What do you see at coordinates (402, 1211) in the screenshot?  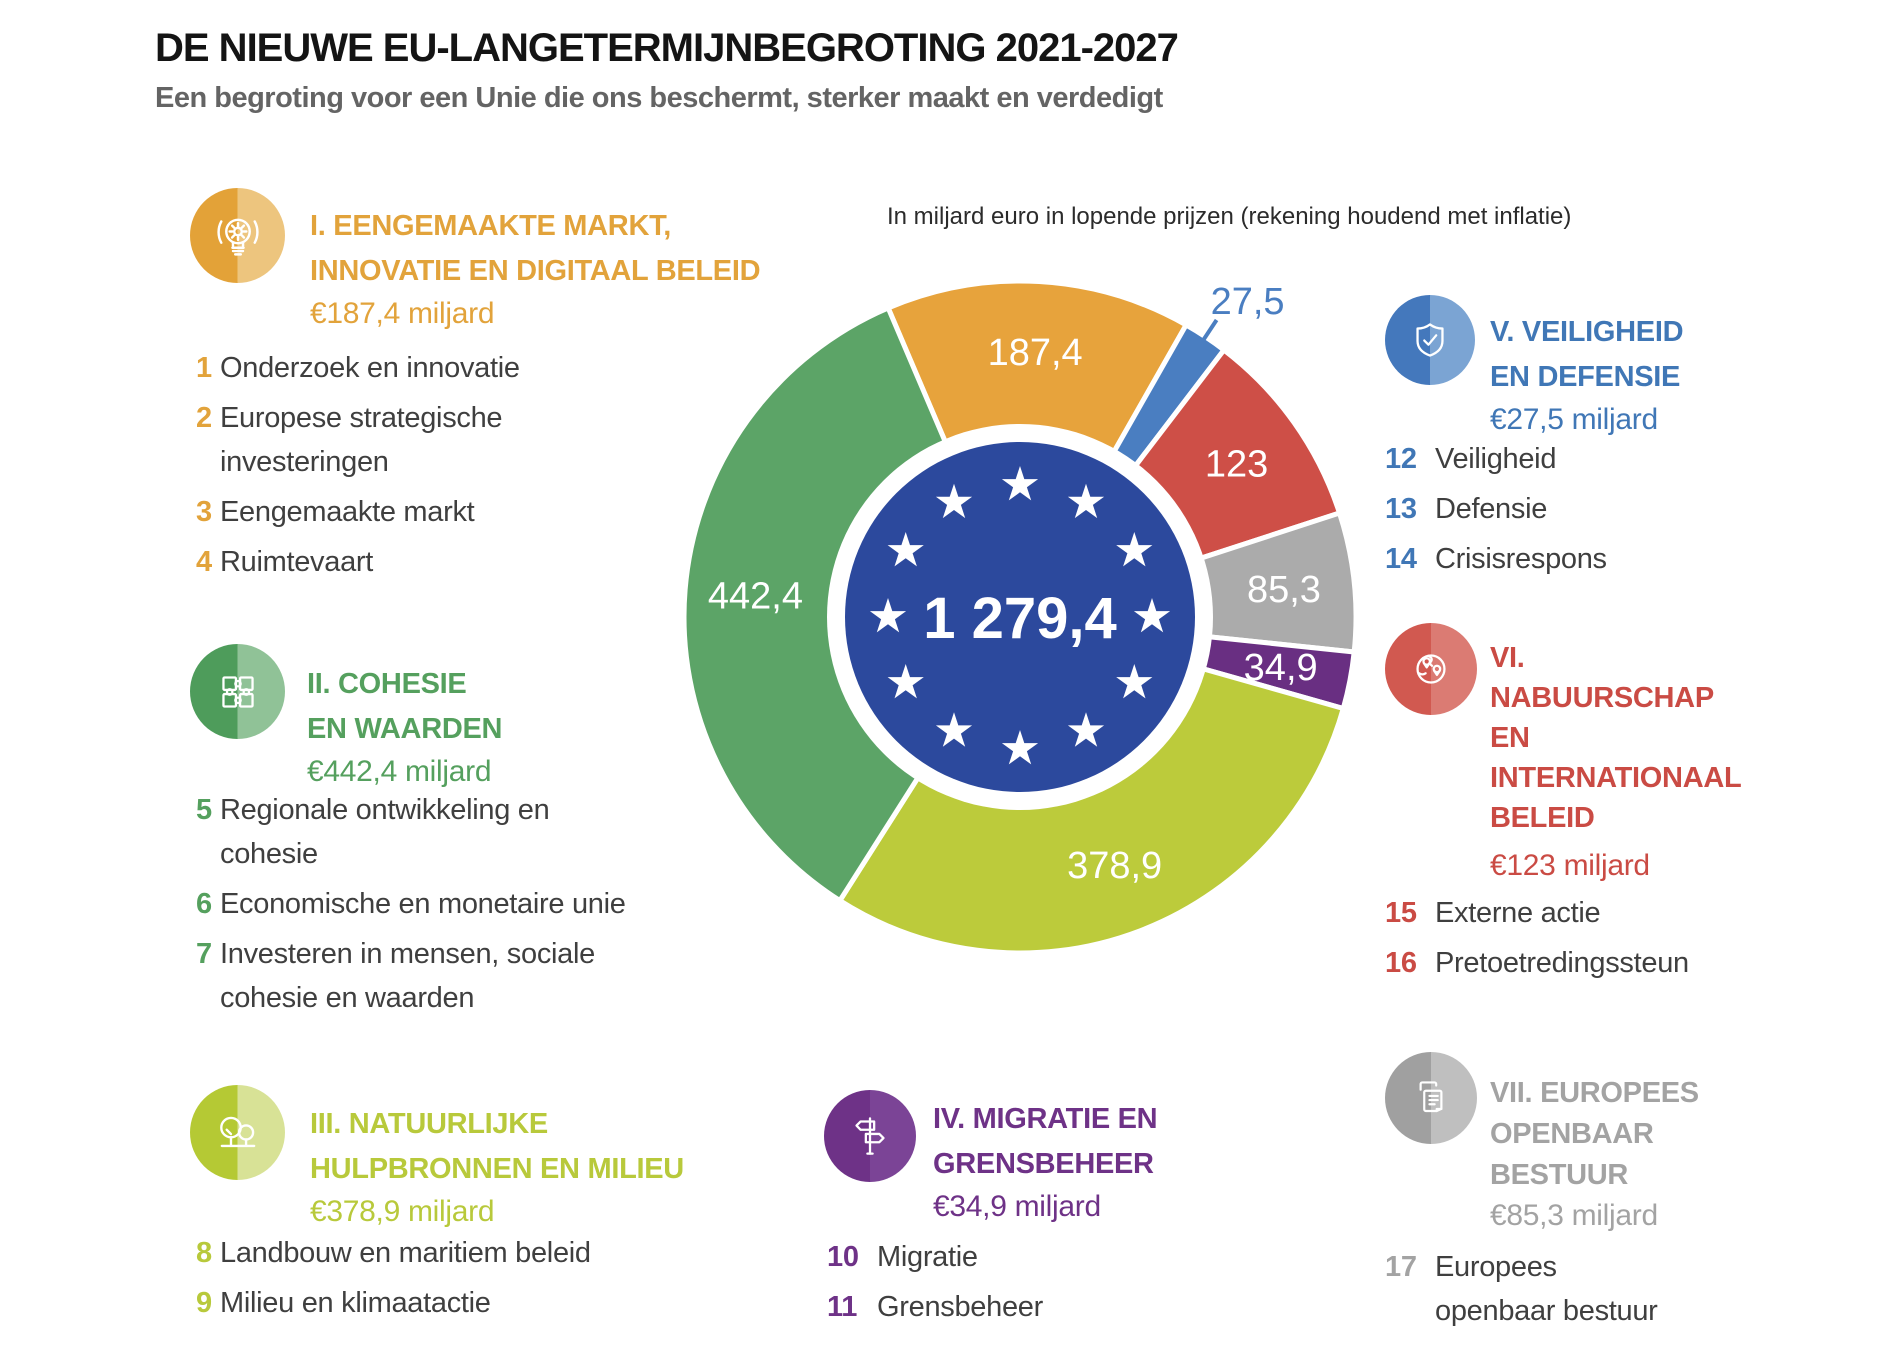 I see `section-amount: €378,9 miljard` at bounding box center [402, 1211].